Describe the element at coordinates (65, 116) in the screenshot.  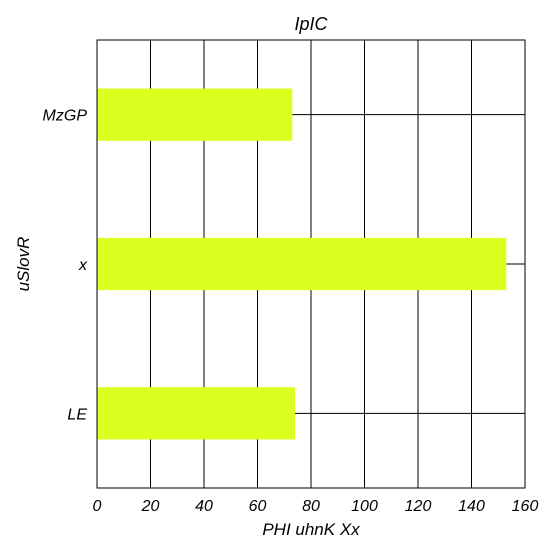
I see `y-tick-label: MzGP` at that location.